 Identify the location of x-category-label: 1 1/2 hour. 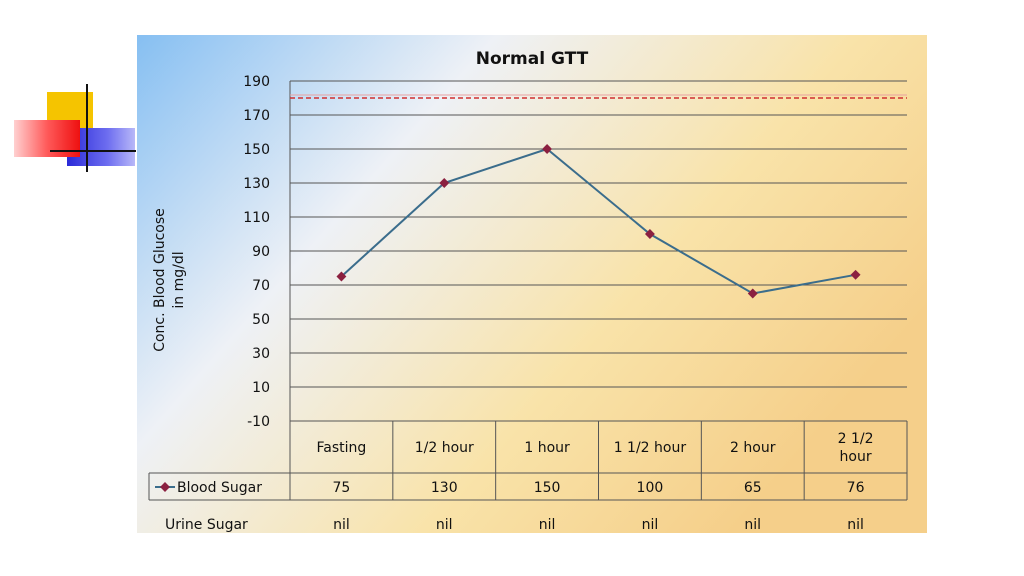
(650, 448).